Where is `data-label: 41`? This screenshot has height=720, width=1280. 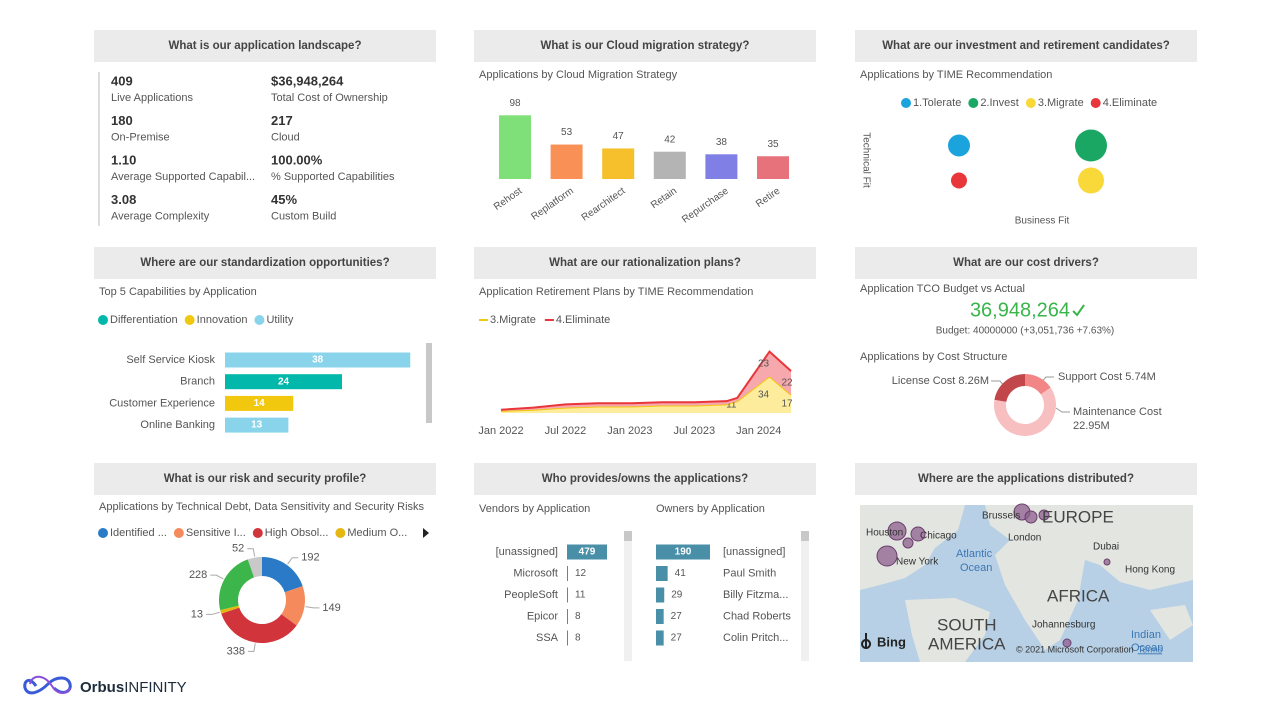 data-label: 41 is located at coordinates (681, 573).